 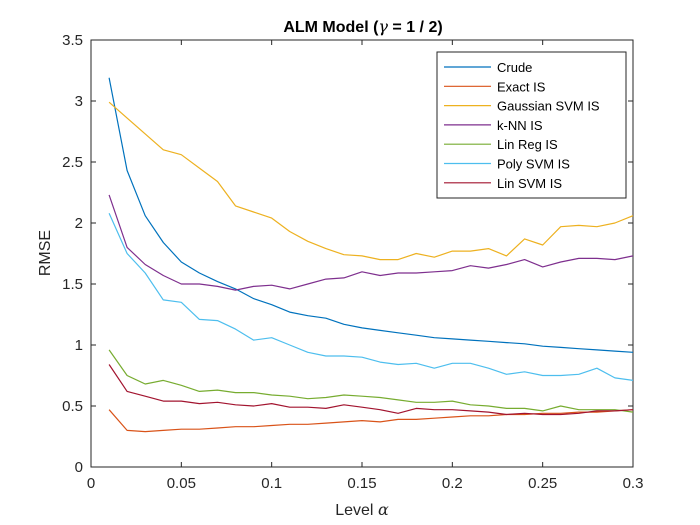 What do you see at coordinates (415, 27) in the screenshot?
I see `chart-title-part-2: = 1 / 2)` at bounding box center [415, 27].